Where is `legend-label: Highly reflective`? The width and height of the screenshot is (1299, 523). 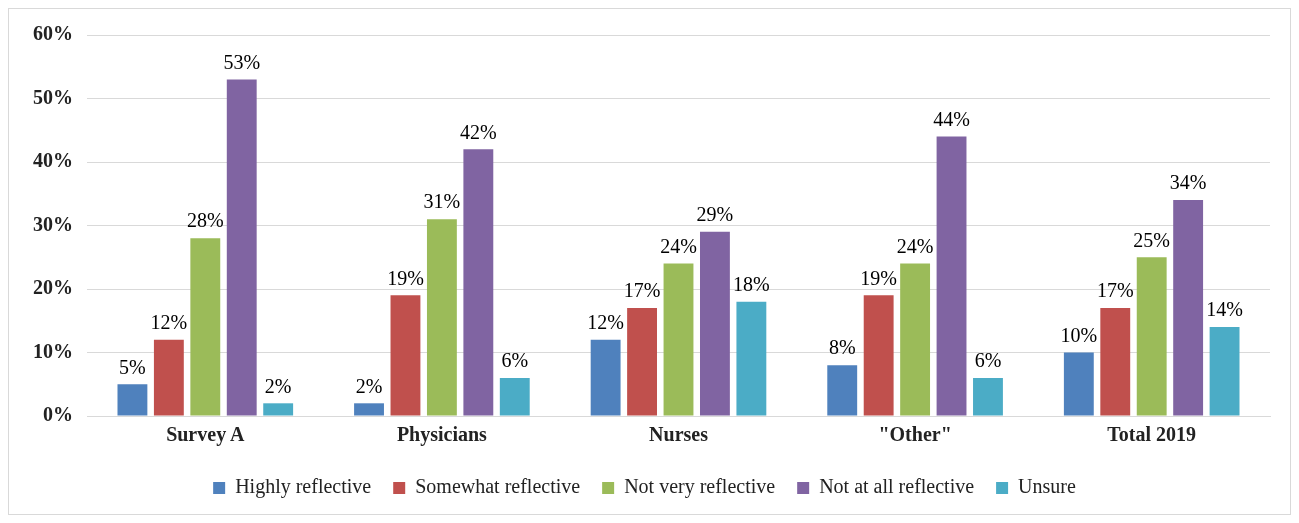
legend-label: Highly reflective is located at coordinates (303, 487).